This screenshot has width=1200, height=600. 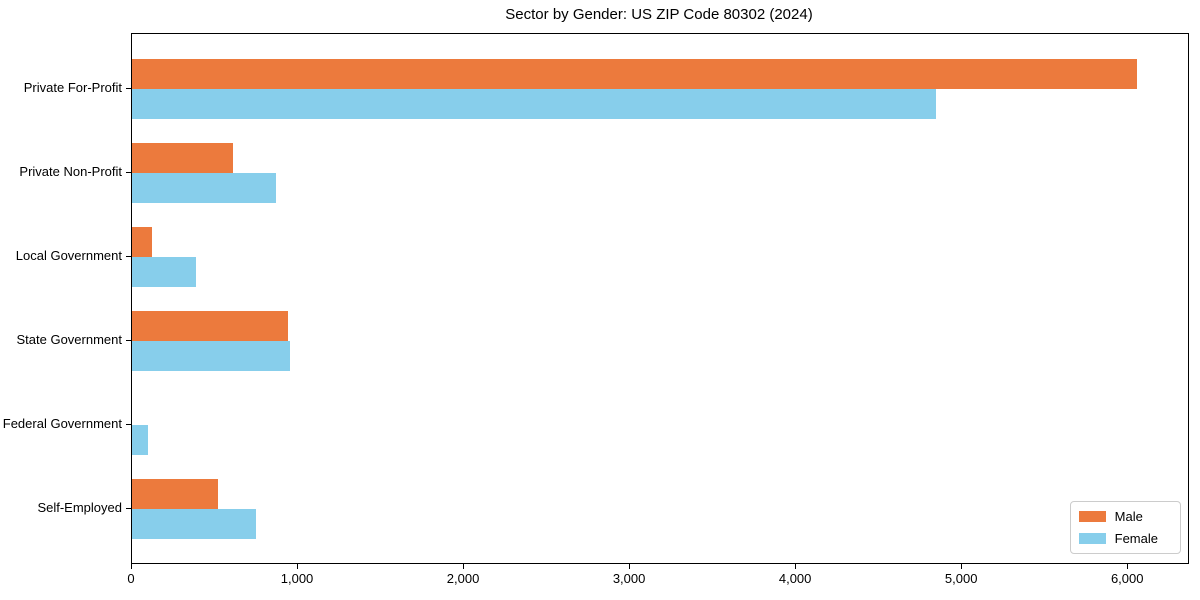 What do you see at coordinates (1127, 578) in the screenshot?
I see `x-tick-label: 6,000` at bounding box center [1127, 578].